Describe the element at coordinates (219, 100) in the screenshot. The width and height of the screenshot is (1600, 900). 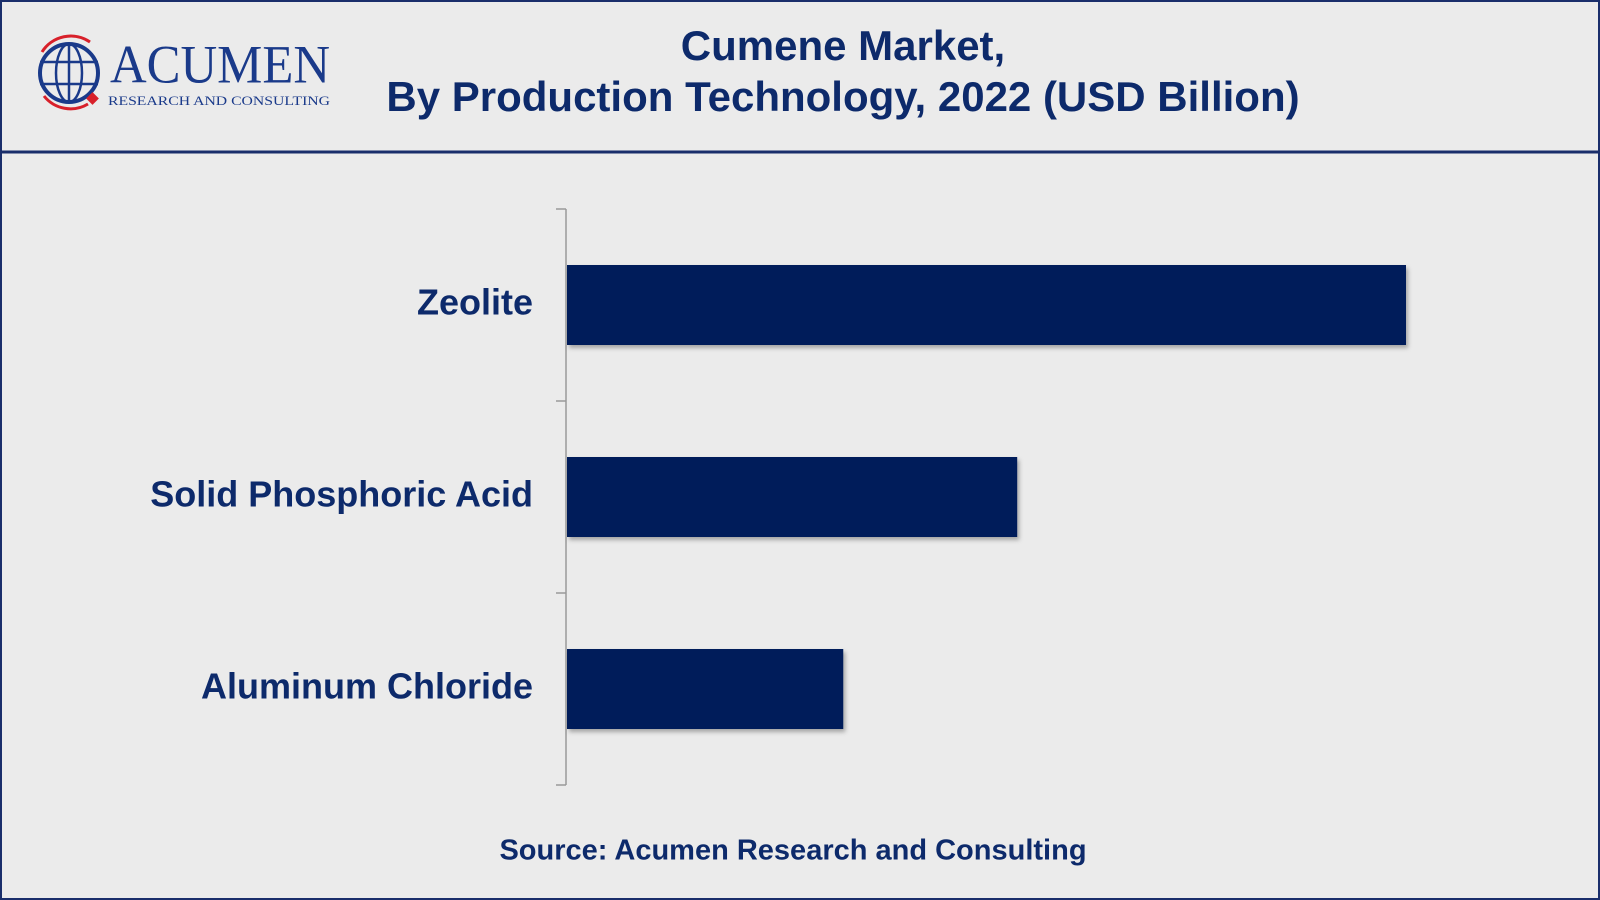
I see `logo-tagline: RESEARCH AND CONSULTING` at that location.